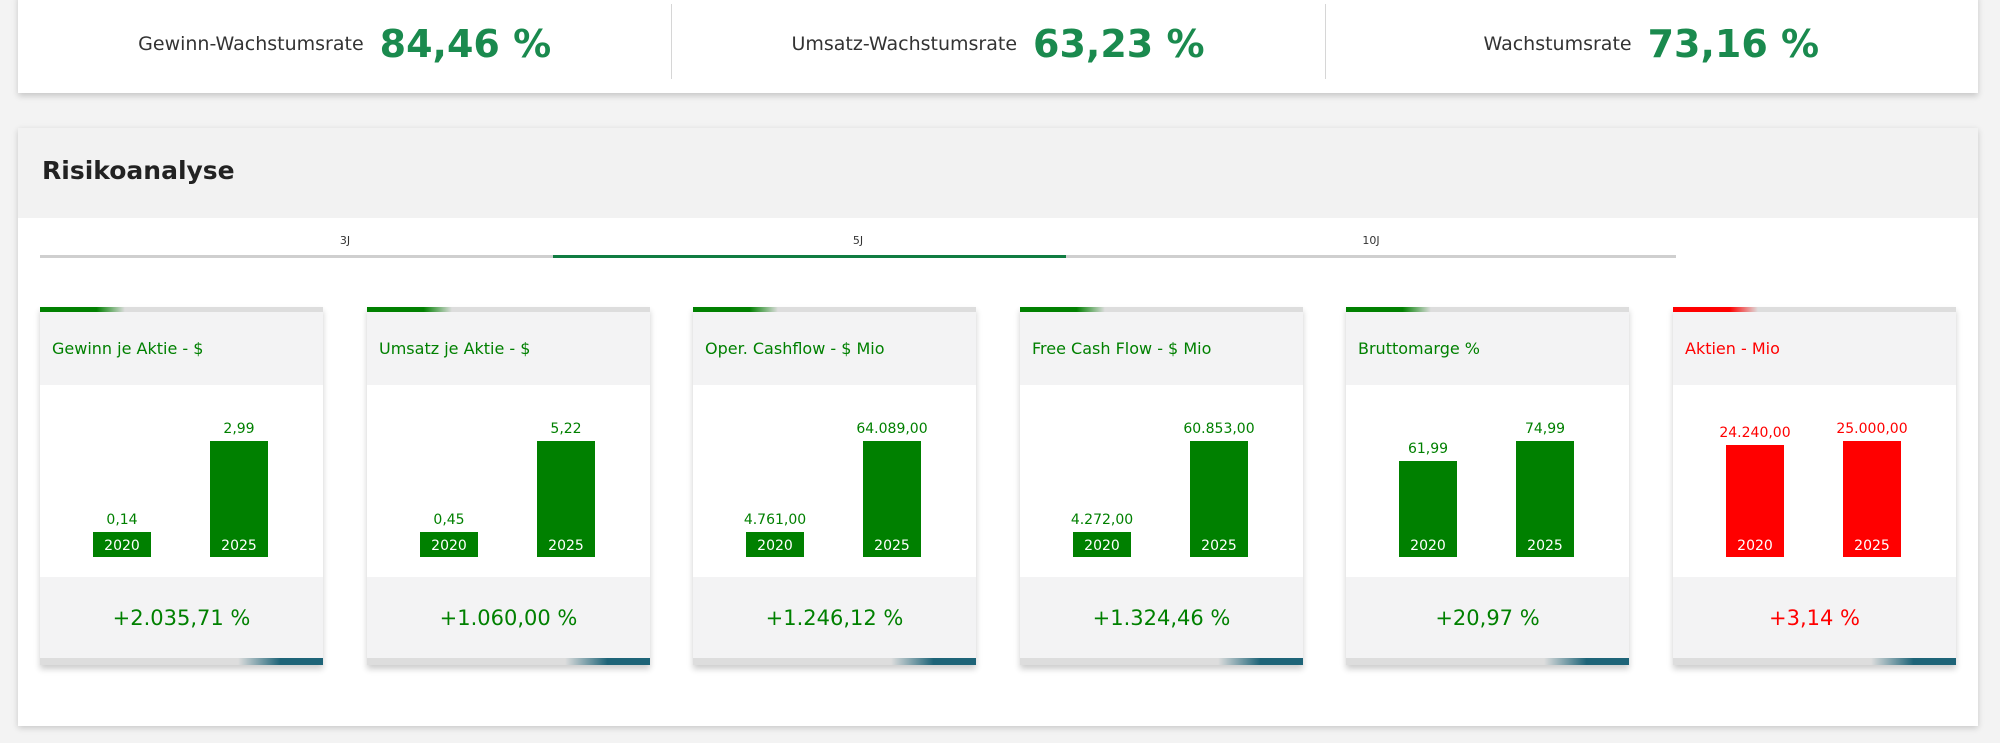 This screenshot has height=743, width=2000. What do you see at coordinates (566, 429) in the screenshot?
I see `bar-value-label: 5,22` at bounding box center [566, 429].